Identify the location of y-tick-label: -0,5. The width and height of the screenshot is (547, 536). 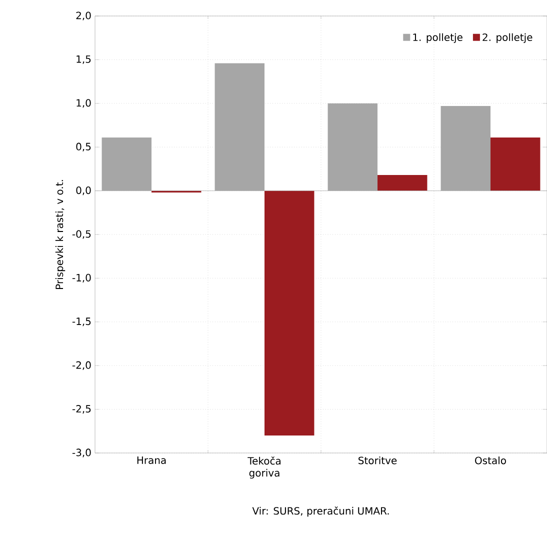
(81, 234).